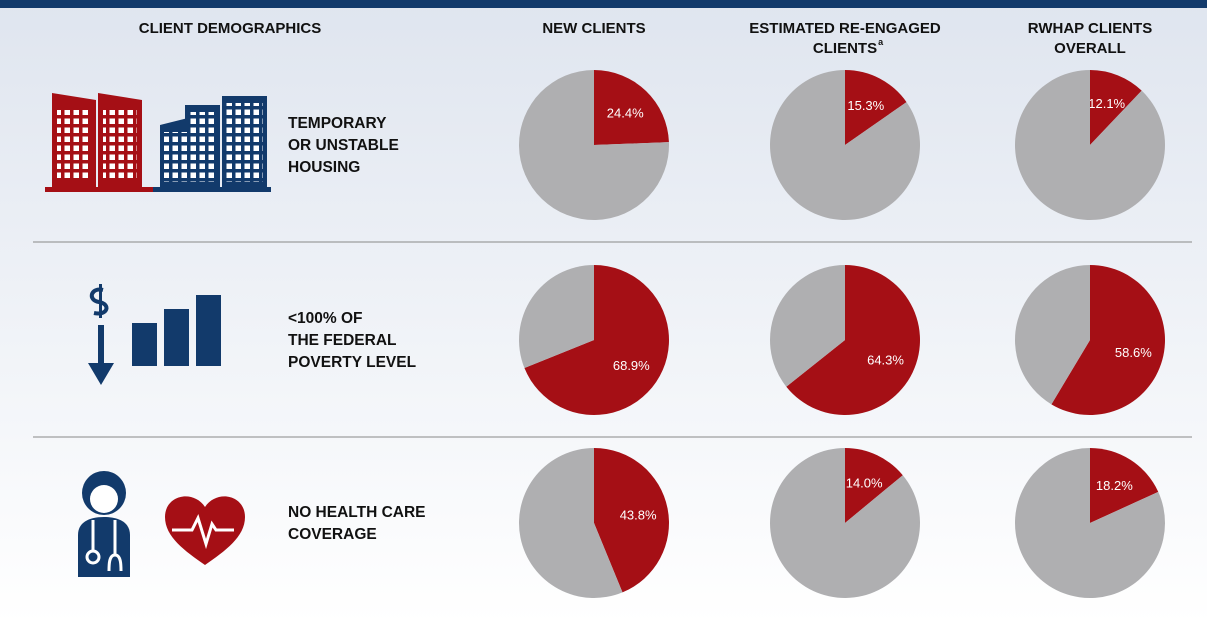 The width and height of the screenshot is (1207, 624). Describe the element at coordinates (1133, 352) in the screenshot. I see `pie-label: 58.6%` at that location.